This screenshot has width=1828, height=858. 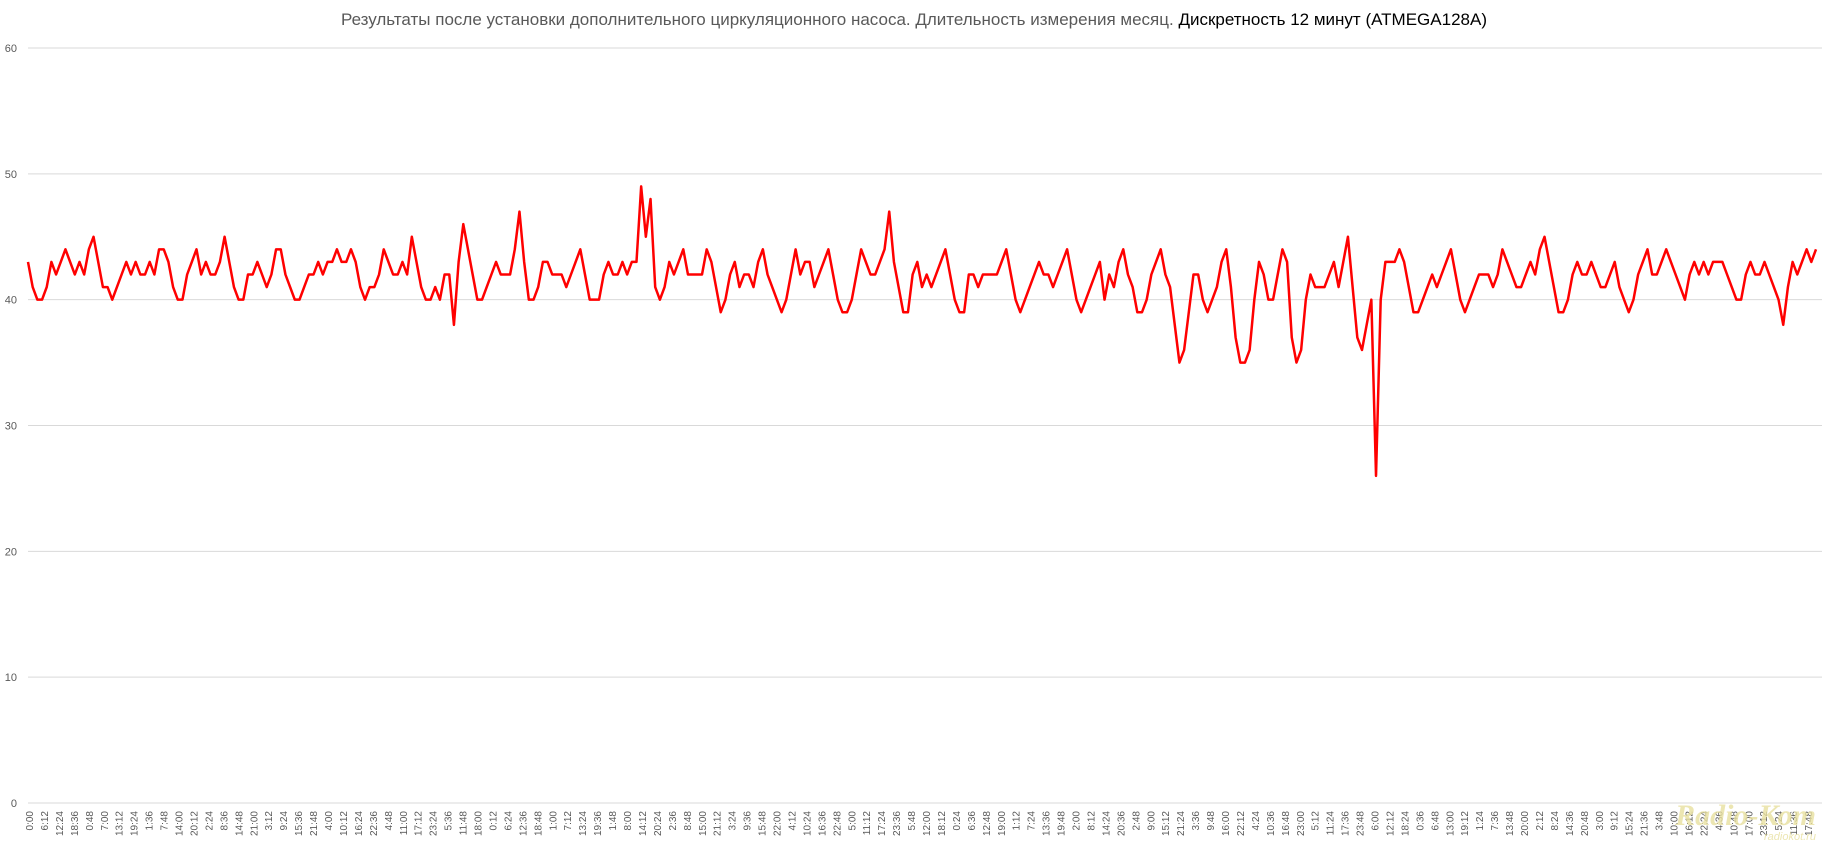 What do you see at coordinates (1790, 837) in the screenshot?
I see `watermark-site-text: radiokot.ru` at bounding box center [1790, 837].